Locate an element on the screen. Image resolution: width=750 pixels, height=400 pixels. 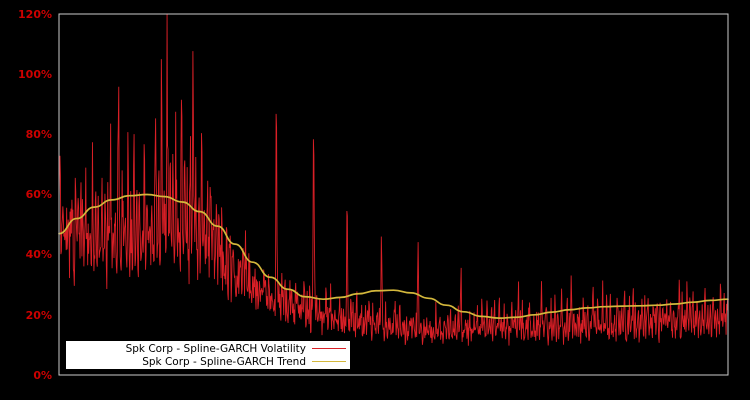
ytick-label-0: 0% is located at coordinates (42, 375).